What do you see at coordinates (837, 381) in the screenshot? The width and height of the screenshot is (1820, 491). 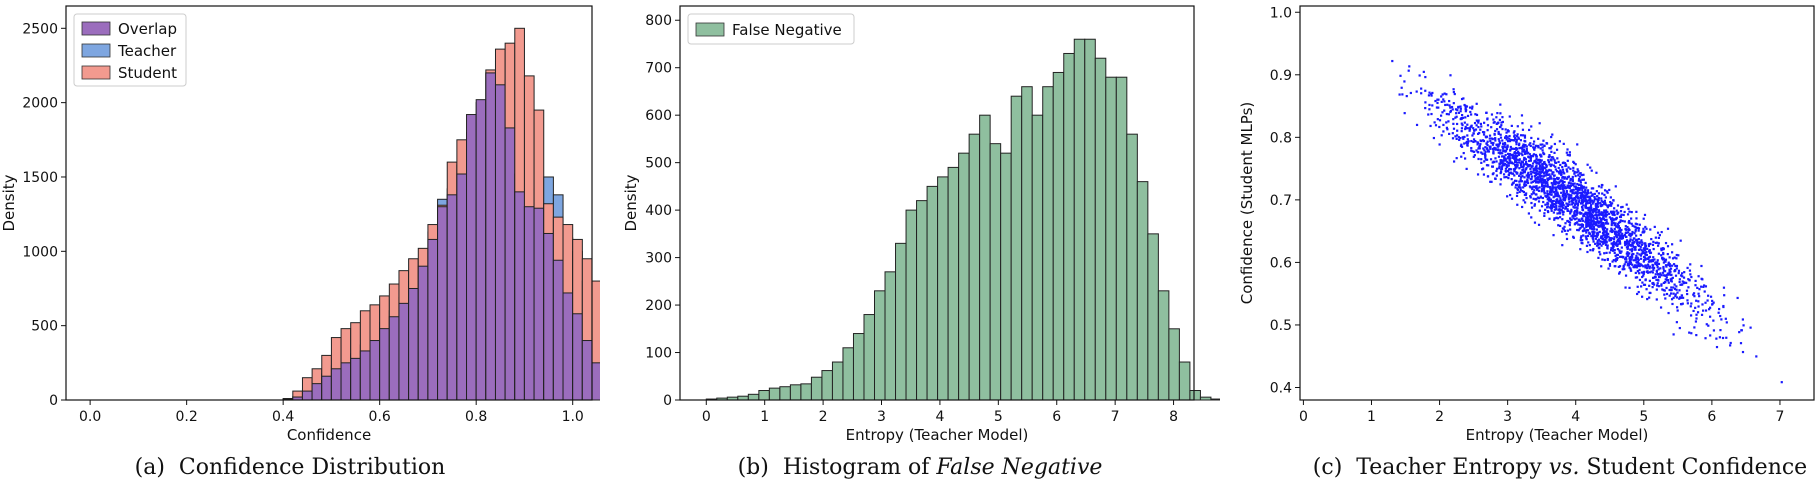 I see `b-bar` at bounding box center [837, 381].